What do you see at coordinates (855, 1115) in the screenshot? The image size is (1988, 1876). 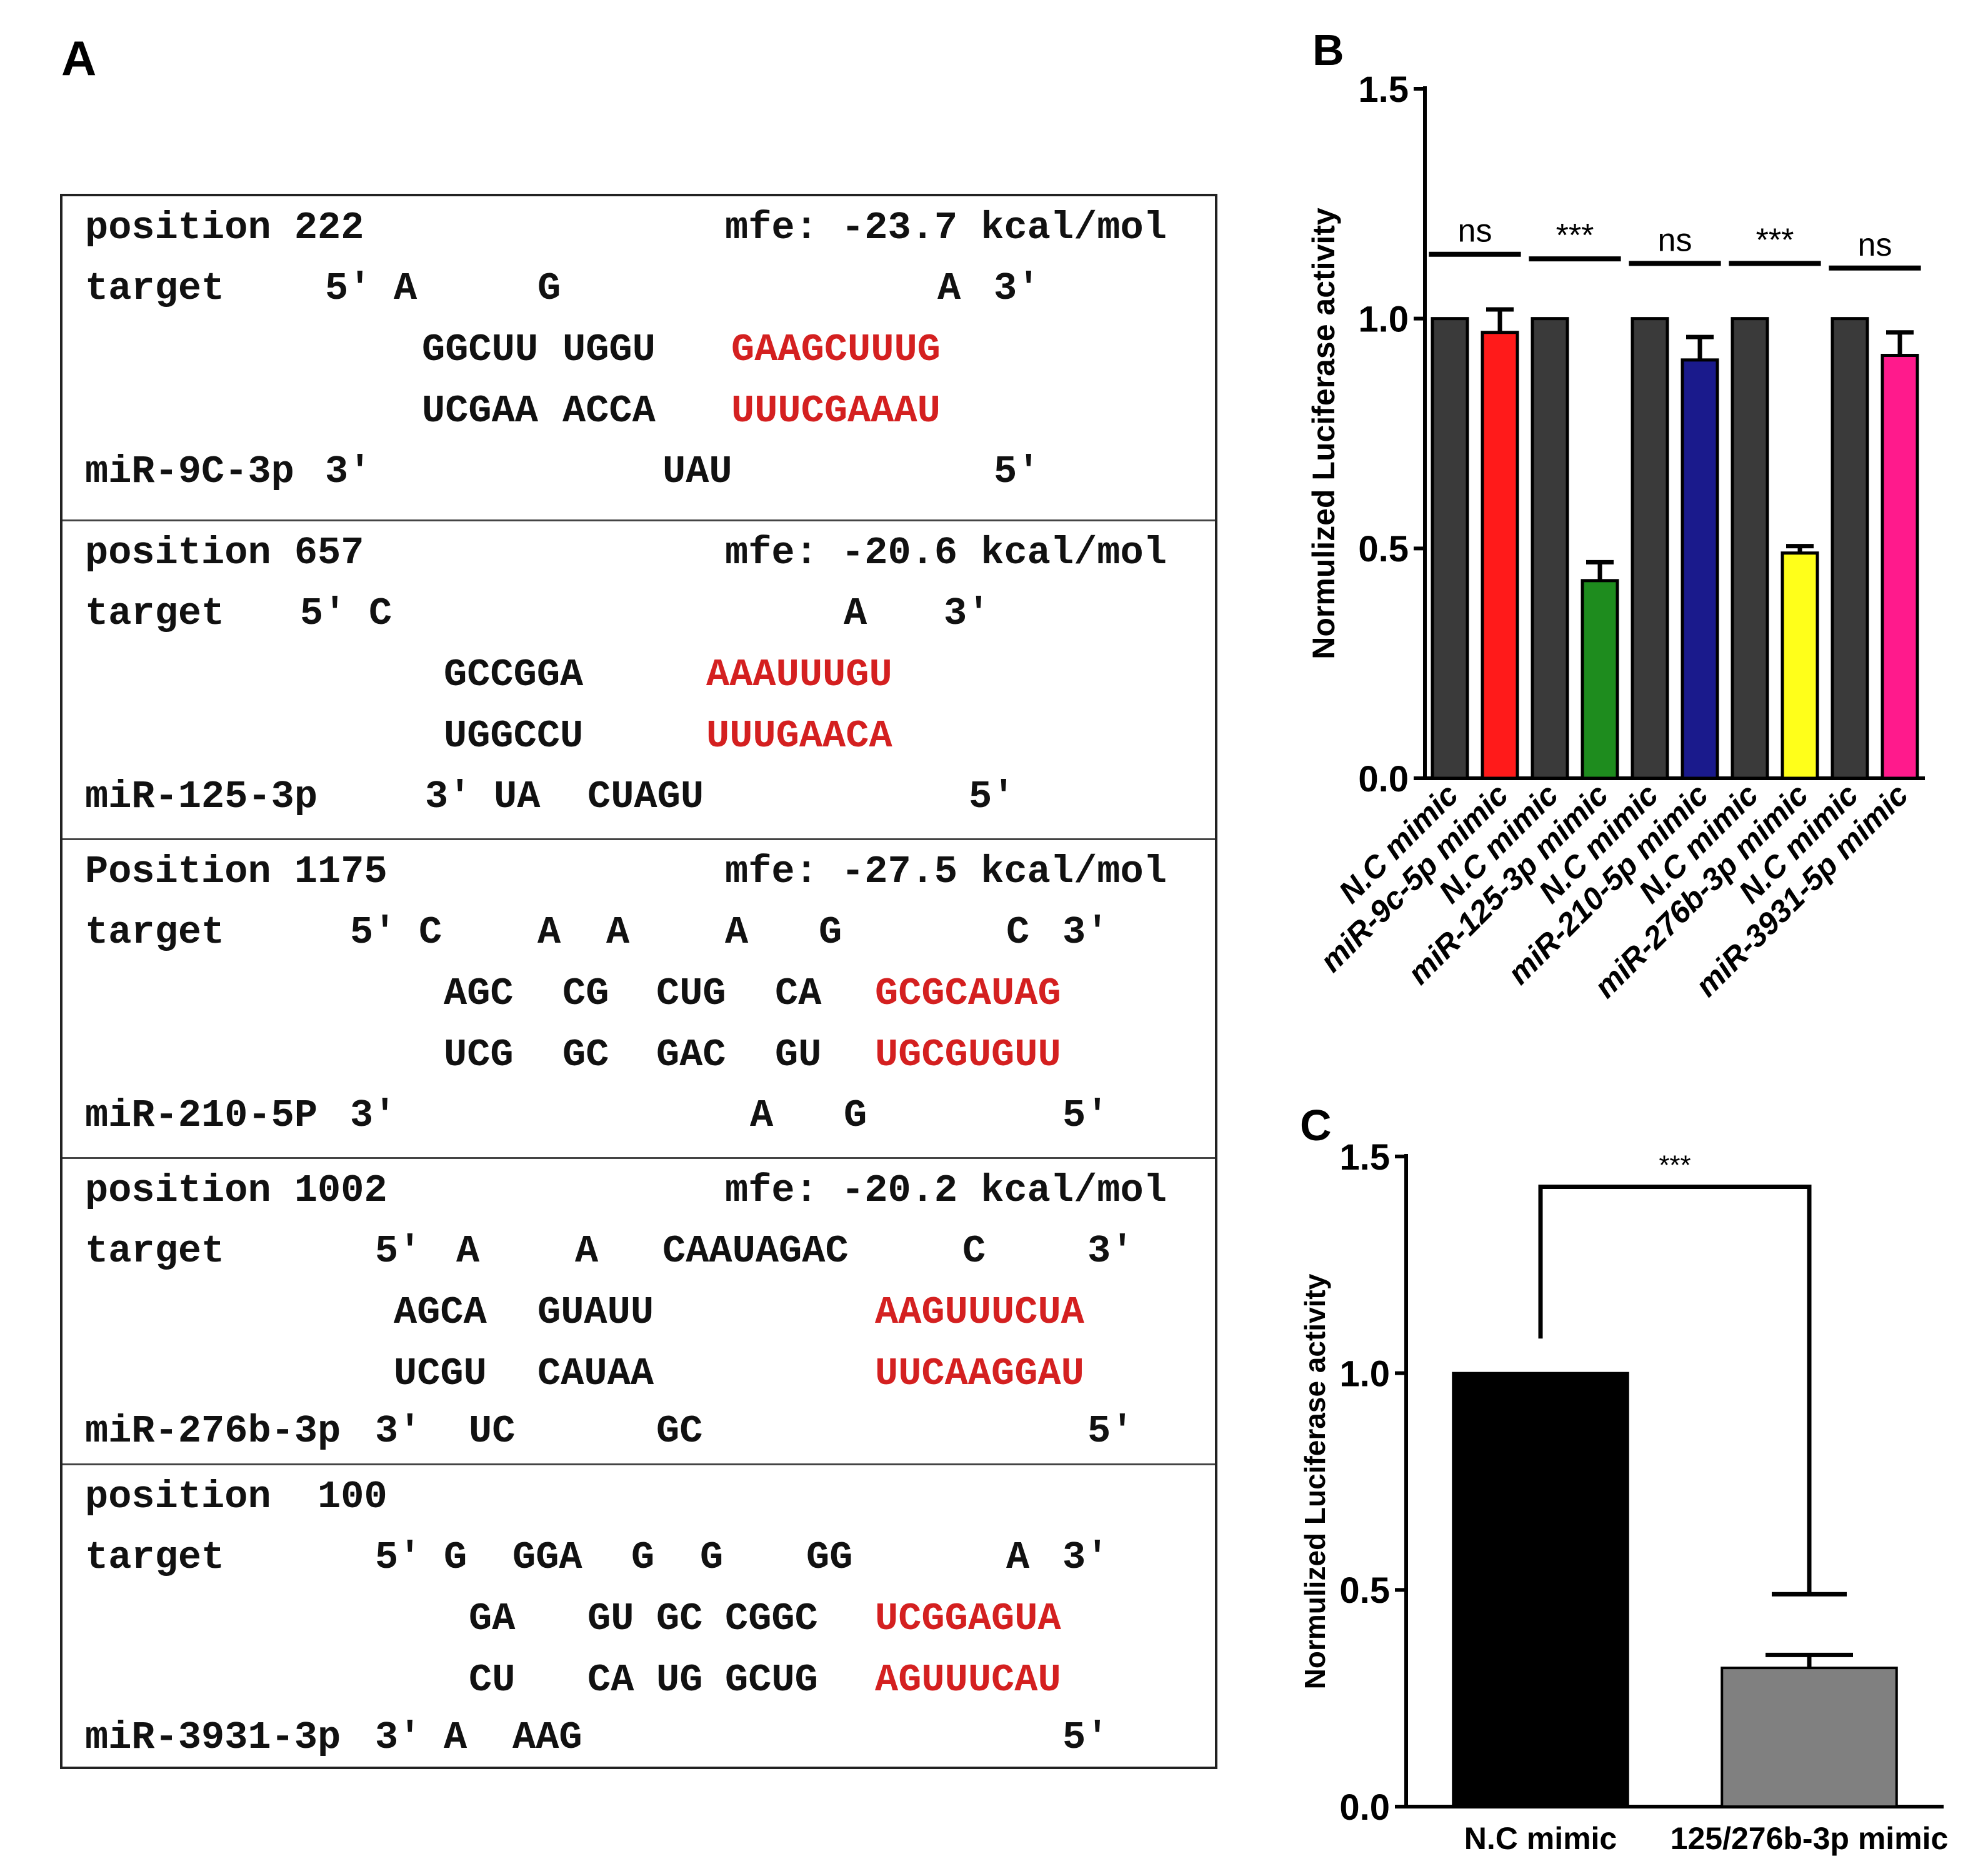 I see `mirna-bulge: G` at bounding box center [855, 1115].